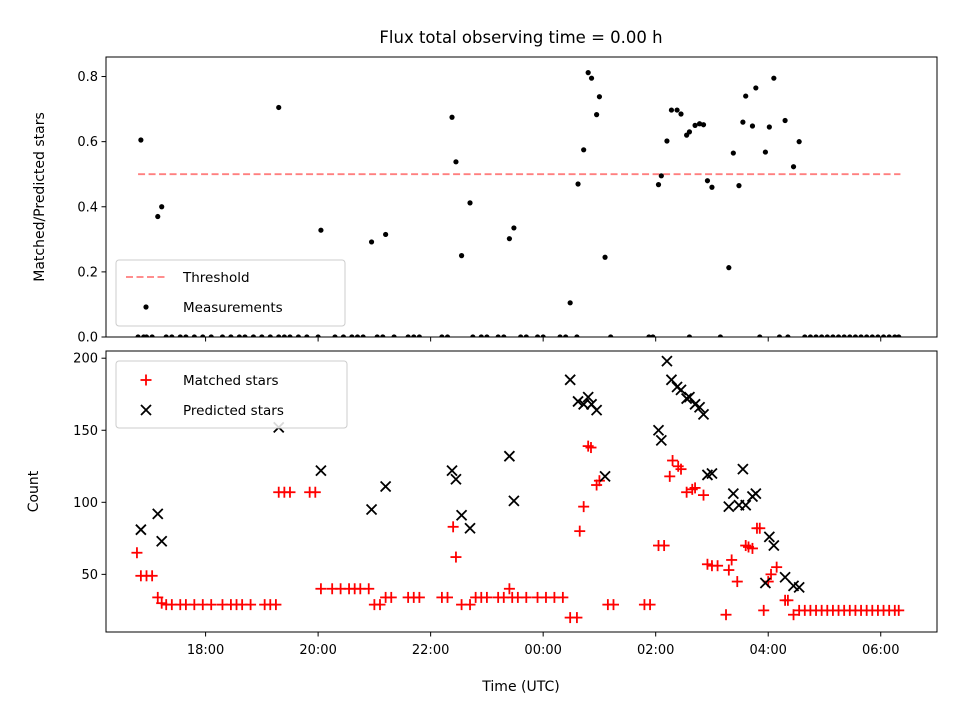 The height and width of the screenshot is (720, 960). What do you see at coordinates (146, 307) in the screenshot?
I see `legend-measurements-swatch` at bounding box center [146, 307].